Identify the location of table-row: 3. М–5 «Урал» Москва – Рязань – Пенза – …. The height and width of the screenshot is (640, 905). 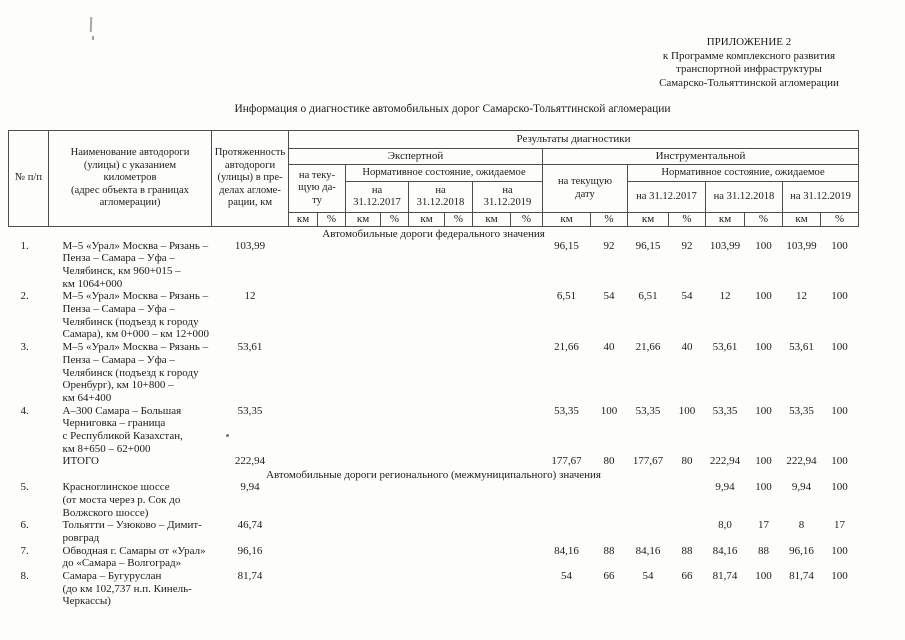
(434, 373).